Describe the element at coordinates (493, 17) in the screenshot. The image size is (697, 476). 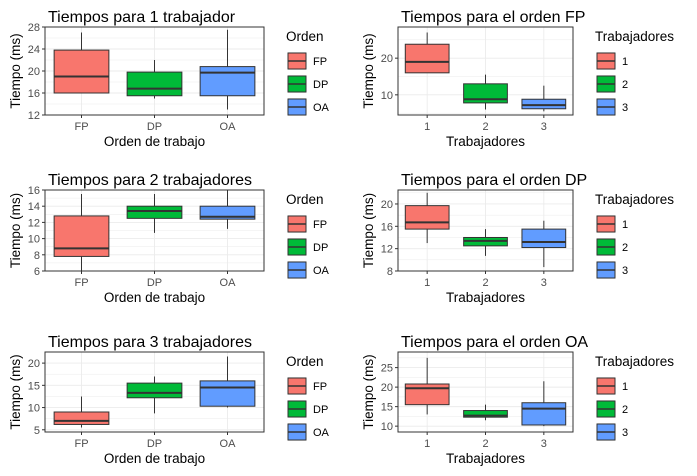
I see `chart-title: Tiempos para el orden FP` at that location.